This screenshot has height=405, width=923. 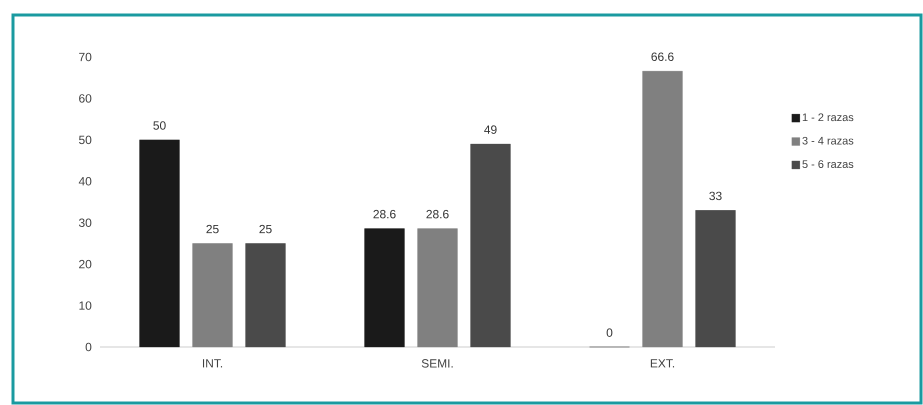 What do you see at coordinates (85, 222) in the screenshot?
I see `y-tick-label: 30` at bounding box center [85, 222].